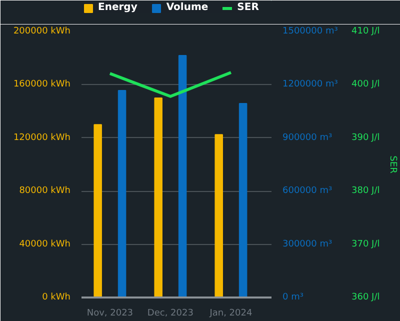  Describe the element at coordinates (310, 85) in the screenshot. I see `y2-tick-label: 1200000 m³` at that location.